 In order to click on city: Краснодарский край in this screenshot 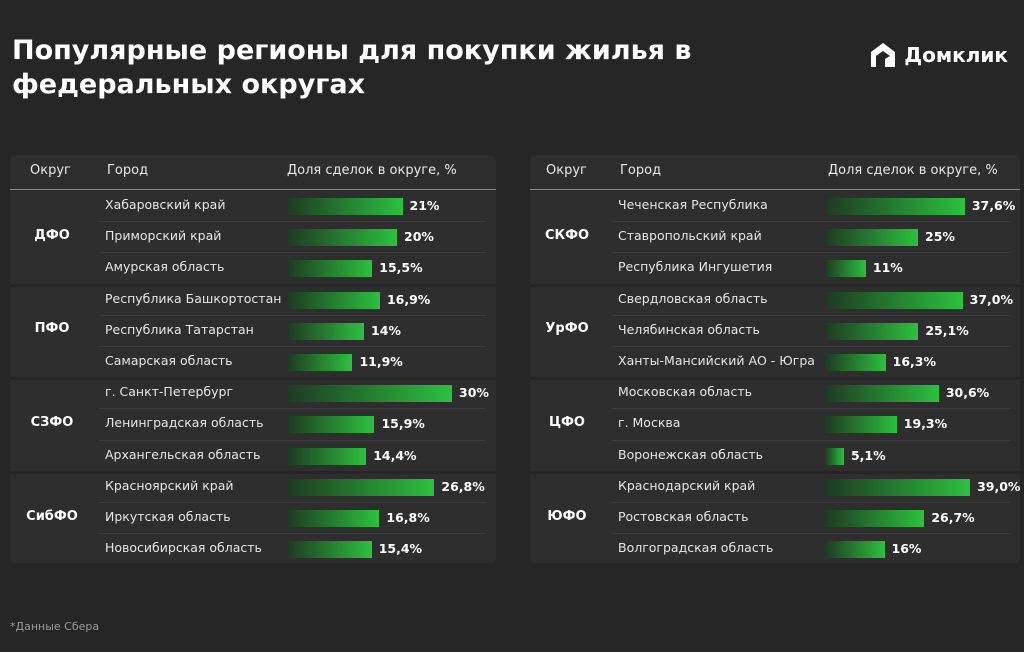, I will do `click(687, 485)`.